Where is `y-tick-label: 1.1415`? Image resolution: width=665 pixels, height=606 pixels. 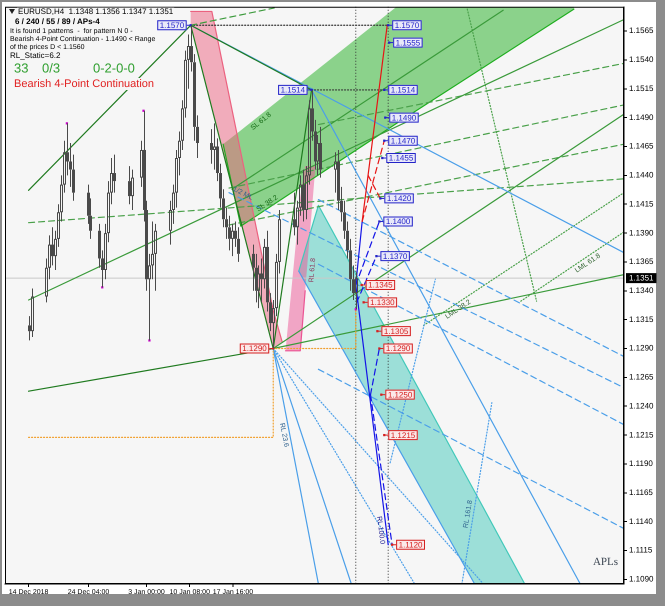 y-tick-label: 1.1415 is located at coordinates (641, 203).